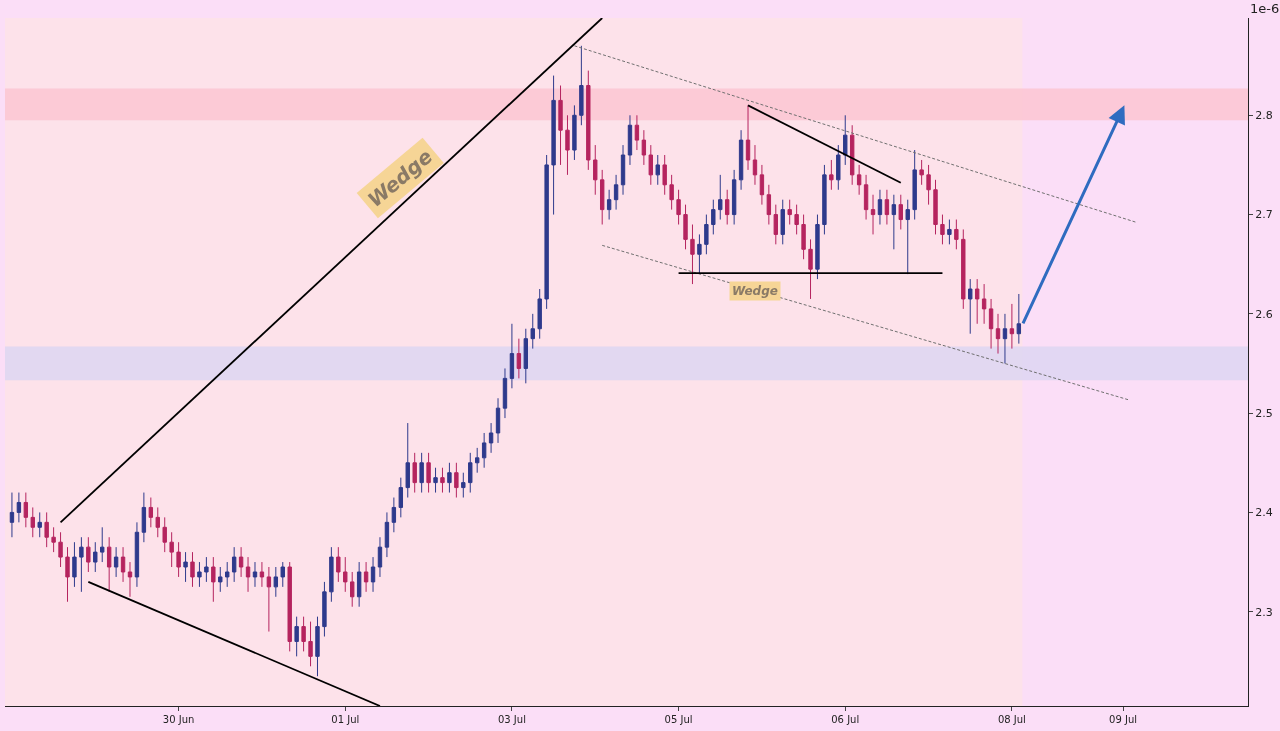 The image size is (1280, 731). What do you see at coordinates (1123, 719) in the screenshot?
I see `x-tick-label: 09 Jul` at bounding box center [1123, 719].